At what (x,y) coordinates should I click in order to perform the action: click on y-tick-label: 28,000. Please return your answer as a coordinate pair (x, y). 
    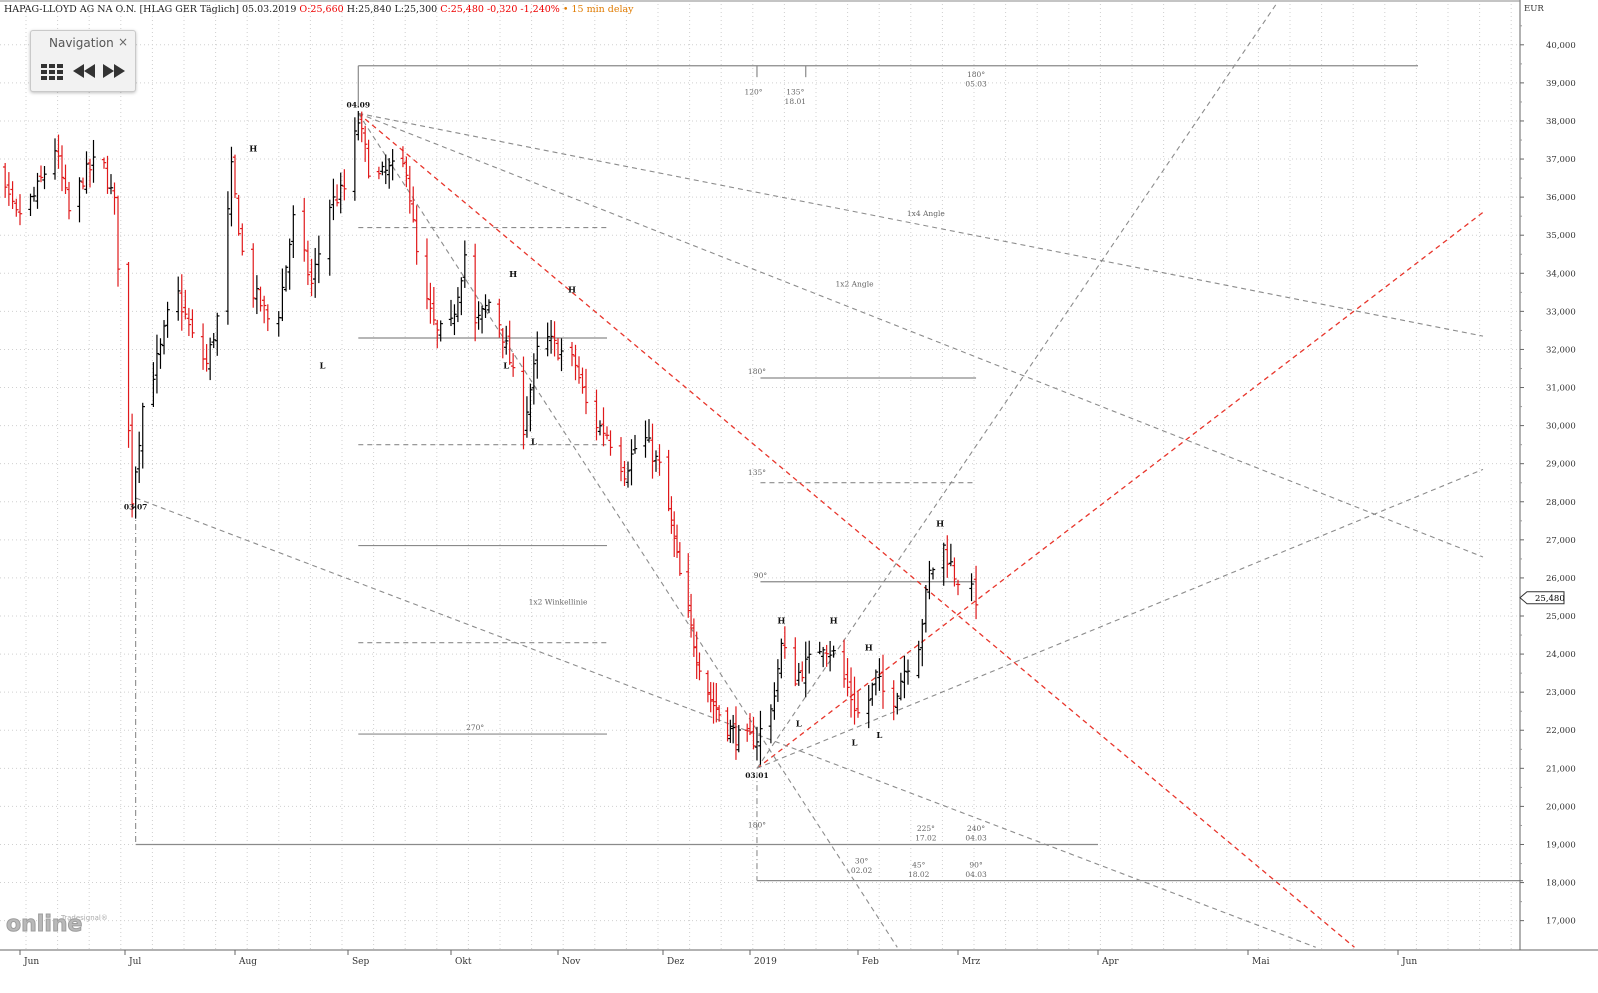
    Looking at the image, I should click on (1561, 503).